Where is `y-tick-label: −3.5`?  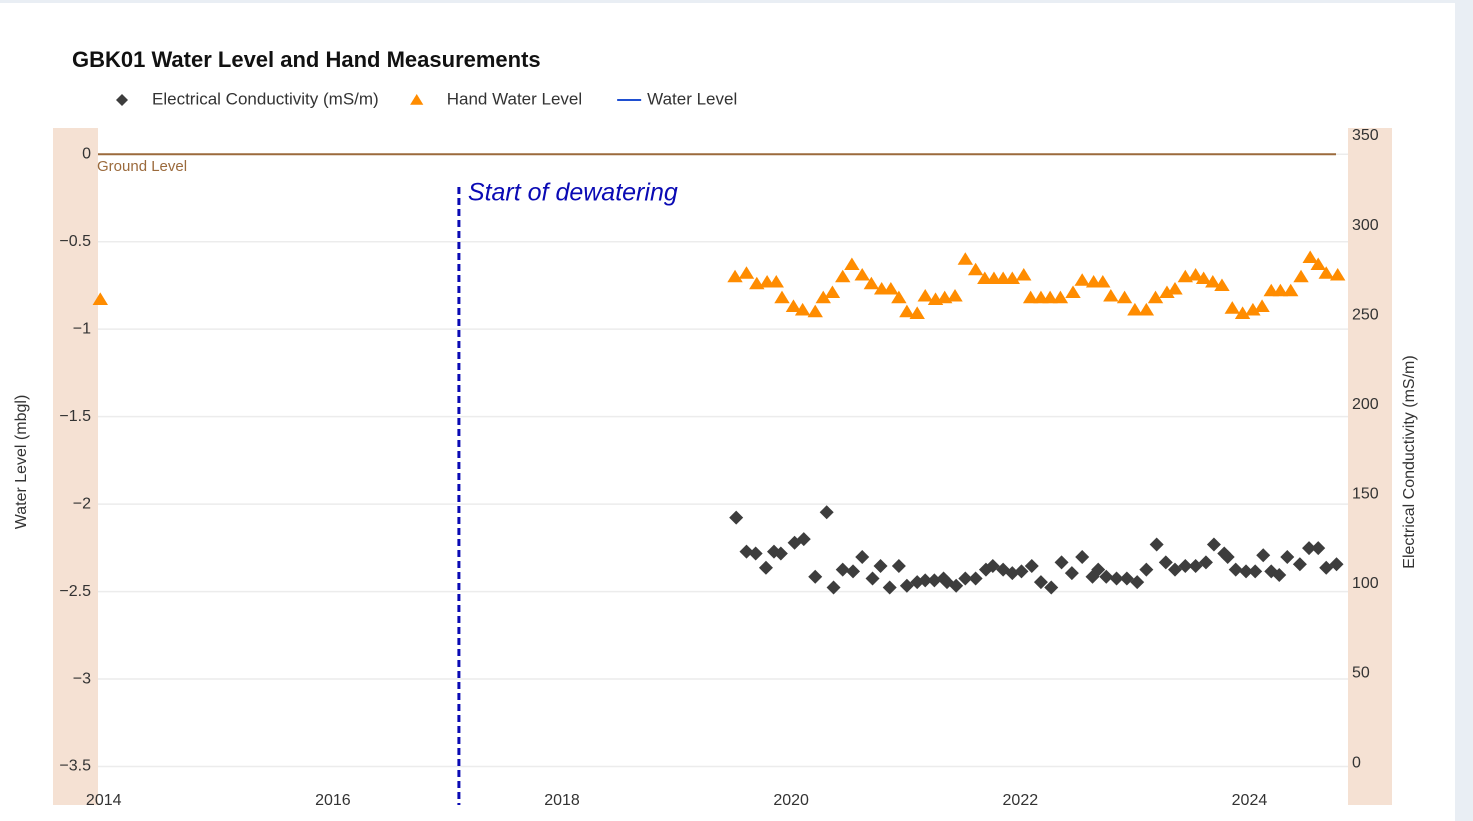 y-tick-label: −3.5 is located at coordinates (75, 766).